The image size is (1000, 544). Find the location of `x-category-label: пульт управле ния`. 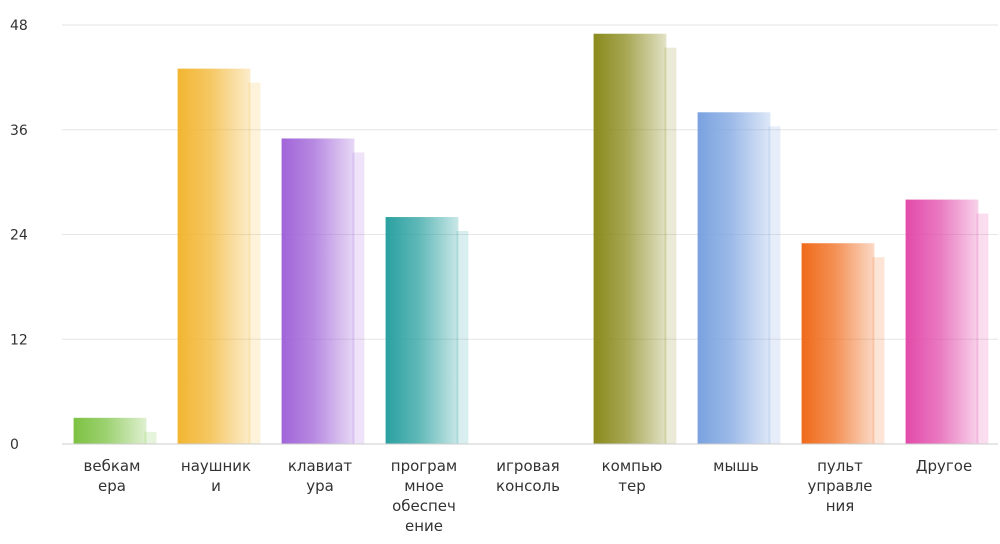

x-category-label: пульт управле ния is located at coordinates (839, 486).